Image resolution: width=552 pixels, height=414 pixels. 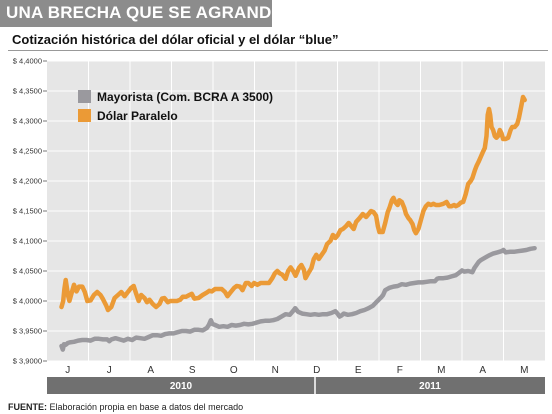 I want to click on x-tick-label: F, so click(x=400, y=370).